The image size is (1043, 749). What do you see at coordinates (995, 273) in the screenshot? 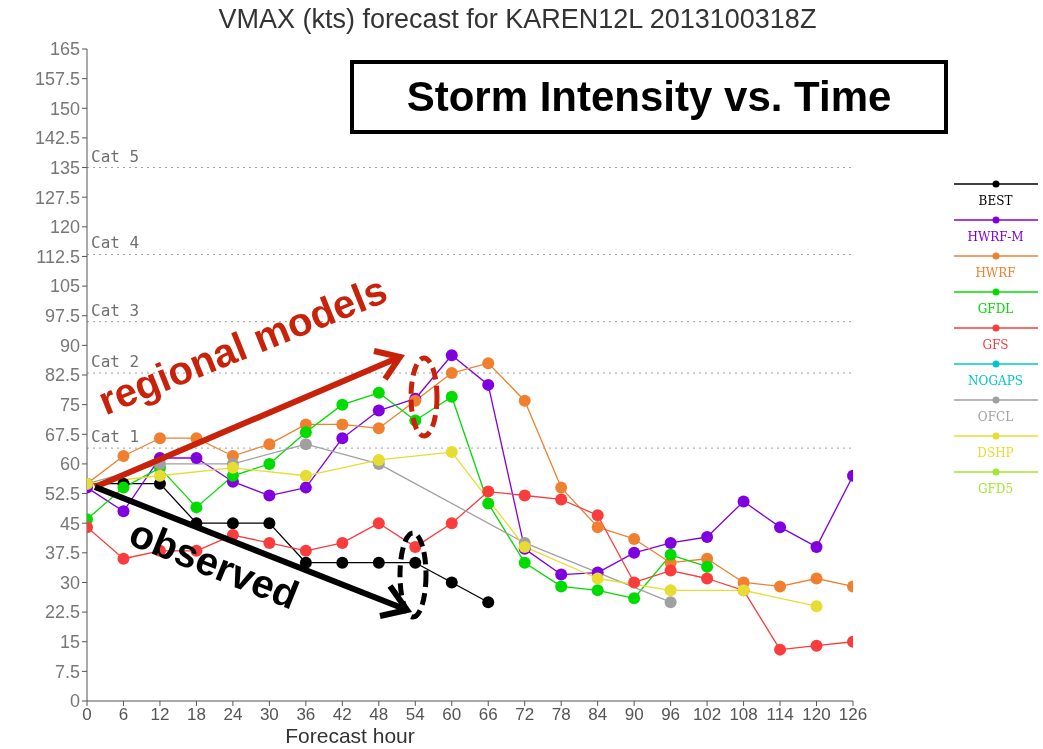
I see `legend-label: HWRF` at bounding box center [995, 273].